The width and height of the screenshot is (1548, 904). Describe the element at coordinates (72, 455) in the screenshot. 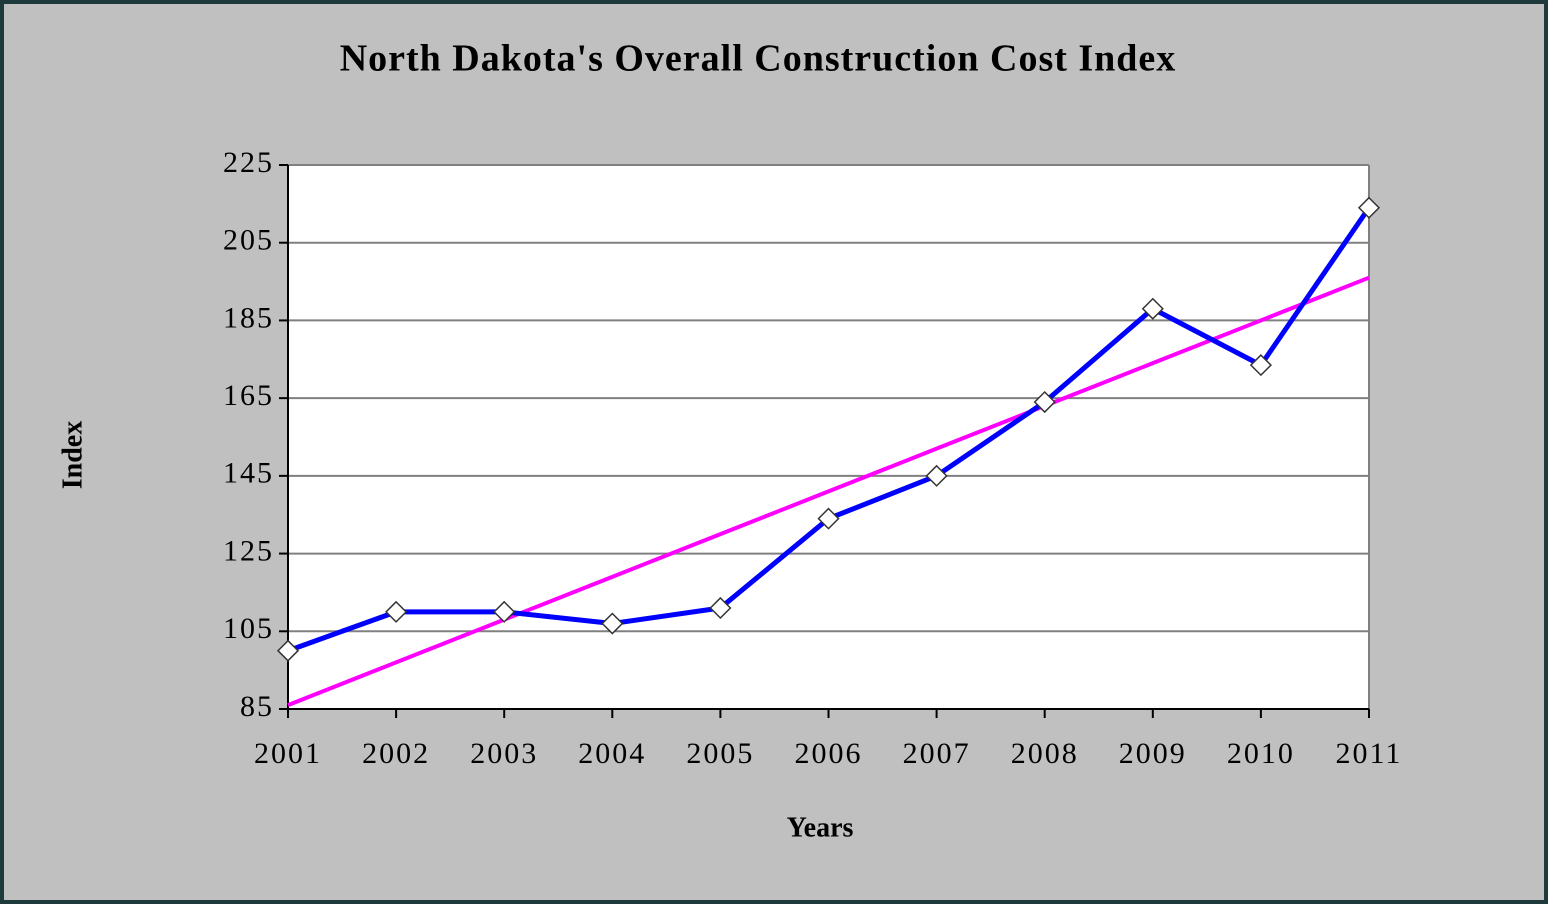

I see `y-axis-title: Index` at that location.